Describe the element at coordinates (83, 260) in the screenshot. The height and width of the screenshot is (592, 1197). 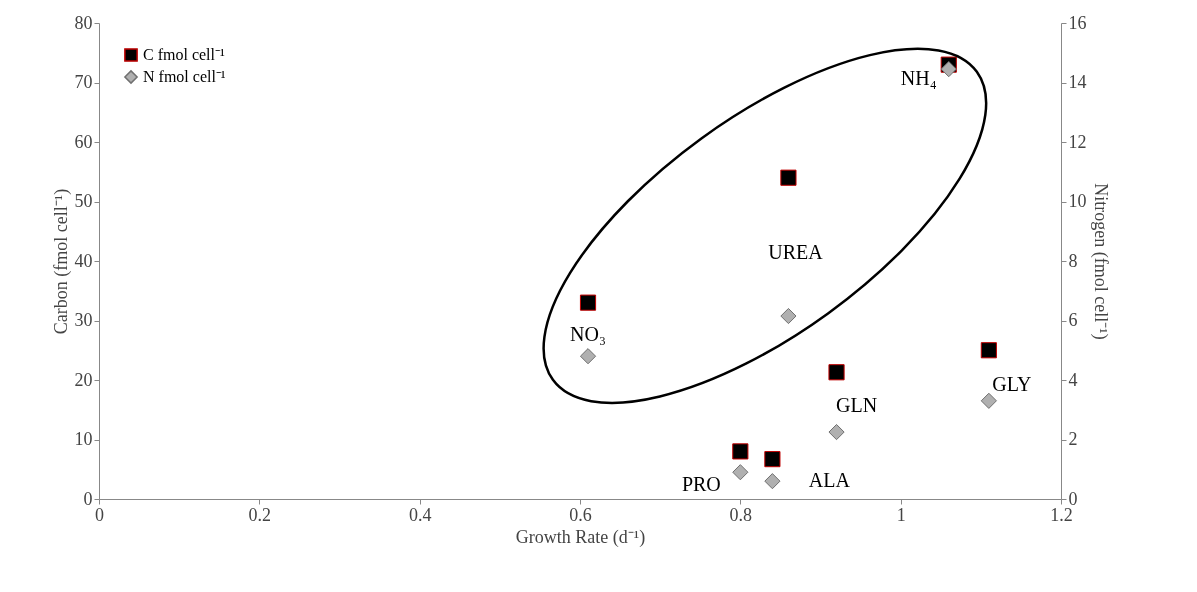
I see `y-tick-label: 40` at that location.